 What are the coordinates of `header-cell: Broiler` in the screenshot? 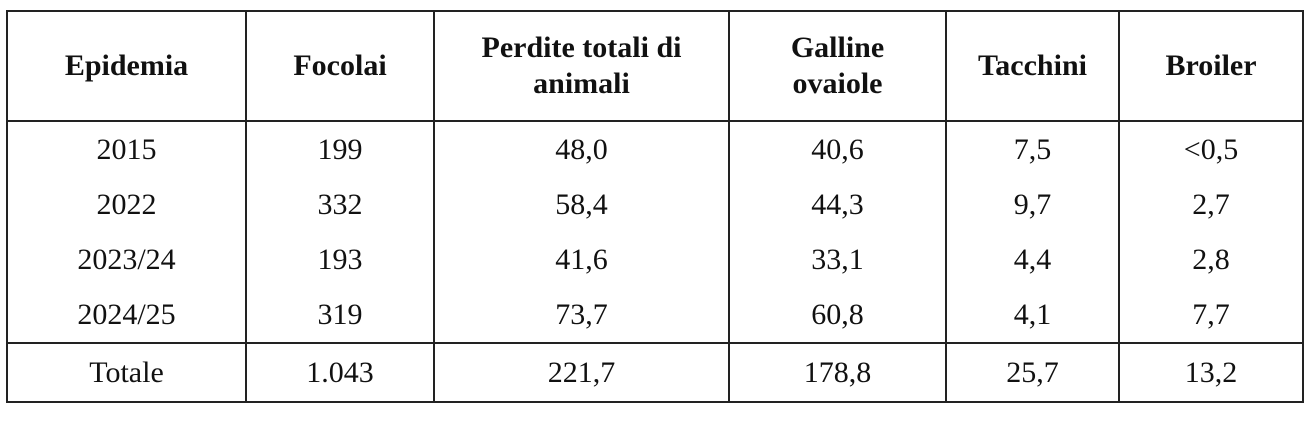 It's located at (1211, 66).